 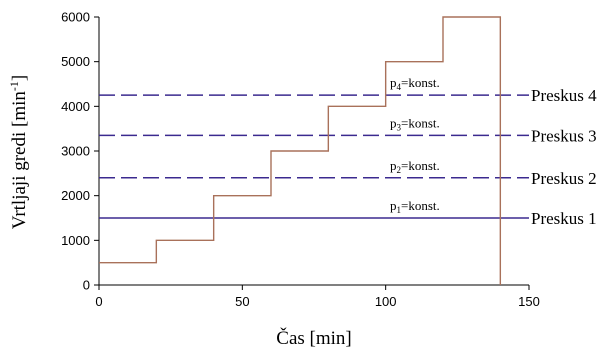 What do you see at coordinates (98, 301) in the screenshot?
I see `x-tick-label: 0` at bounding box center [98, 301].